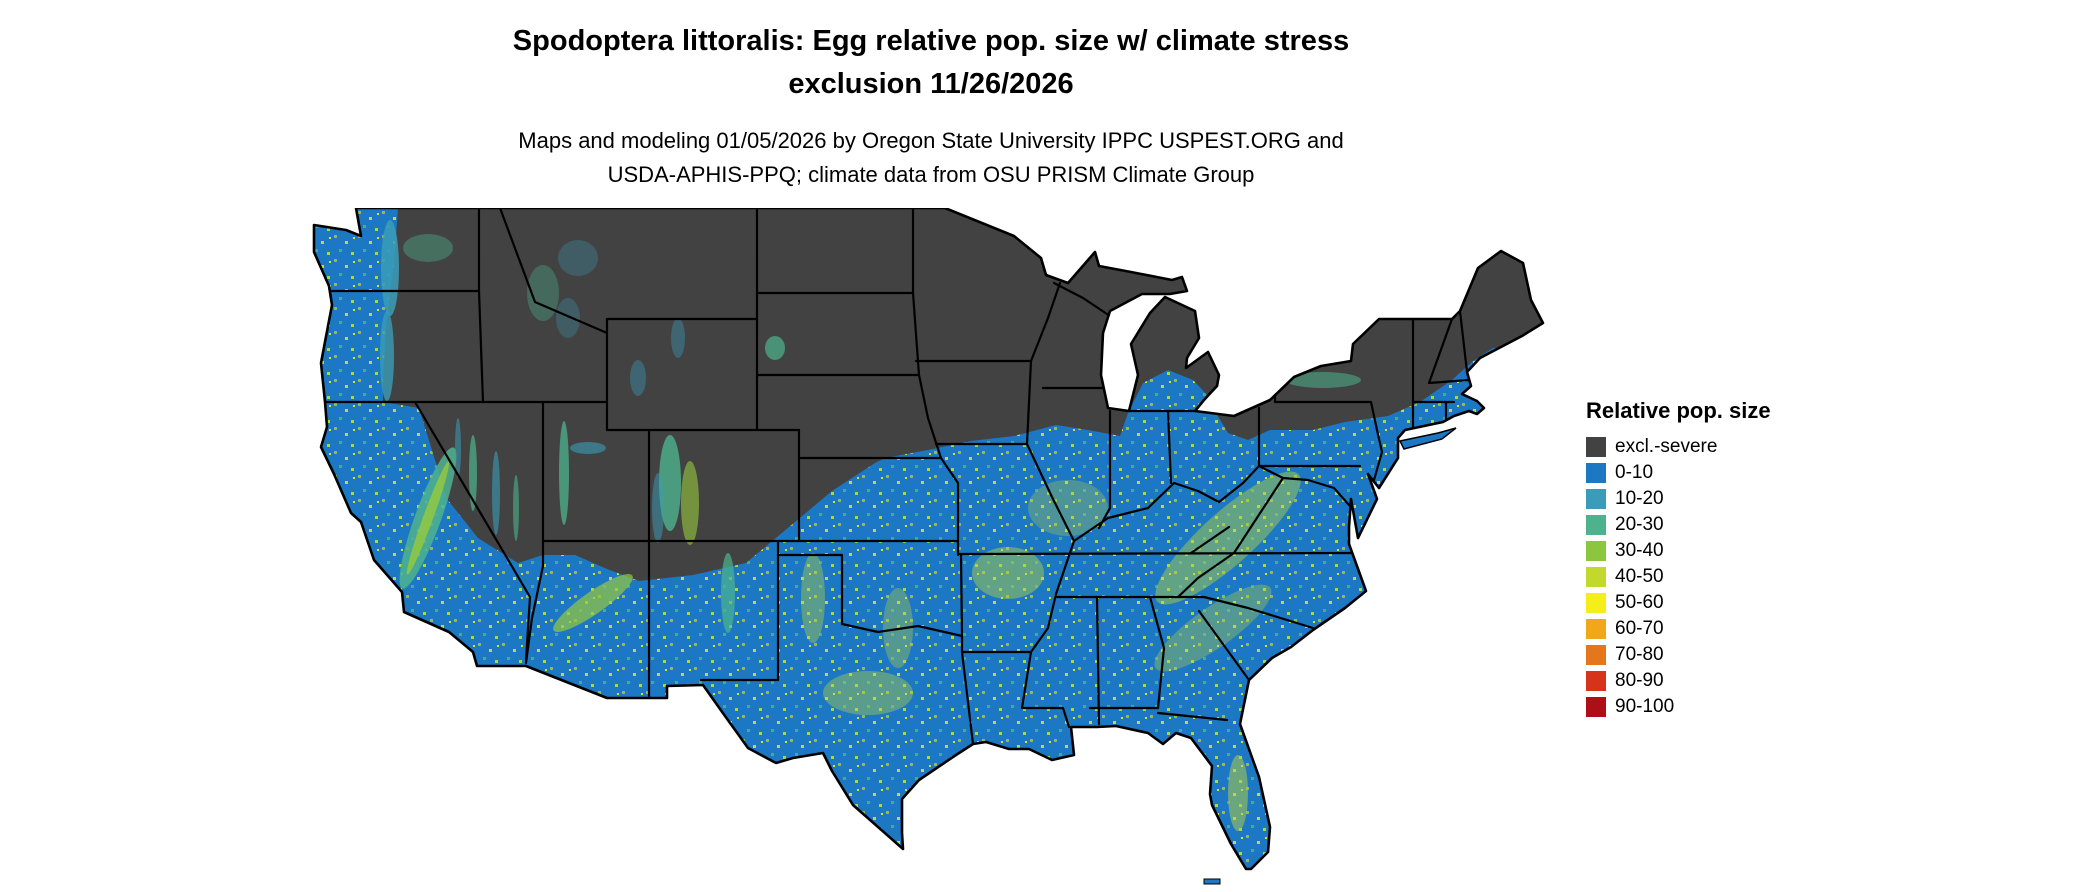  What do you see at coordinates (1678, 603) in the screenshot?
I see `legend-item: 50-60` at bounding box center [1678, 603].